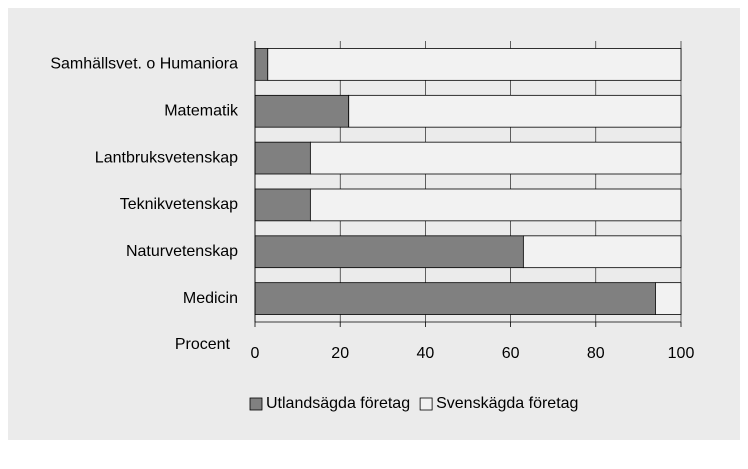 This screenshot has height=469, width=748. What do you see at coordinates (144, 64) in the screenshot?
I see `y-tick-label: Samhällsvet. o Humaniora` at bounding box center [144, 64].